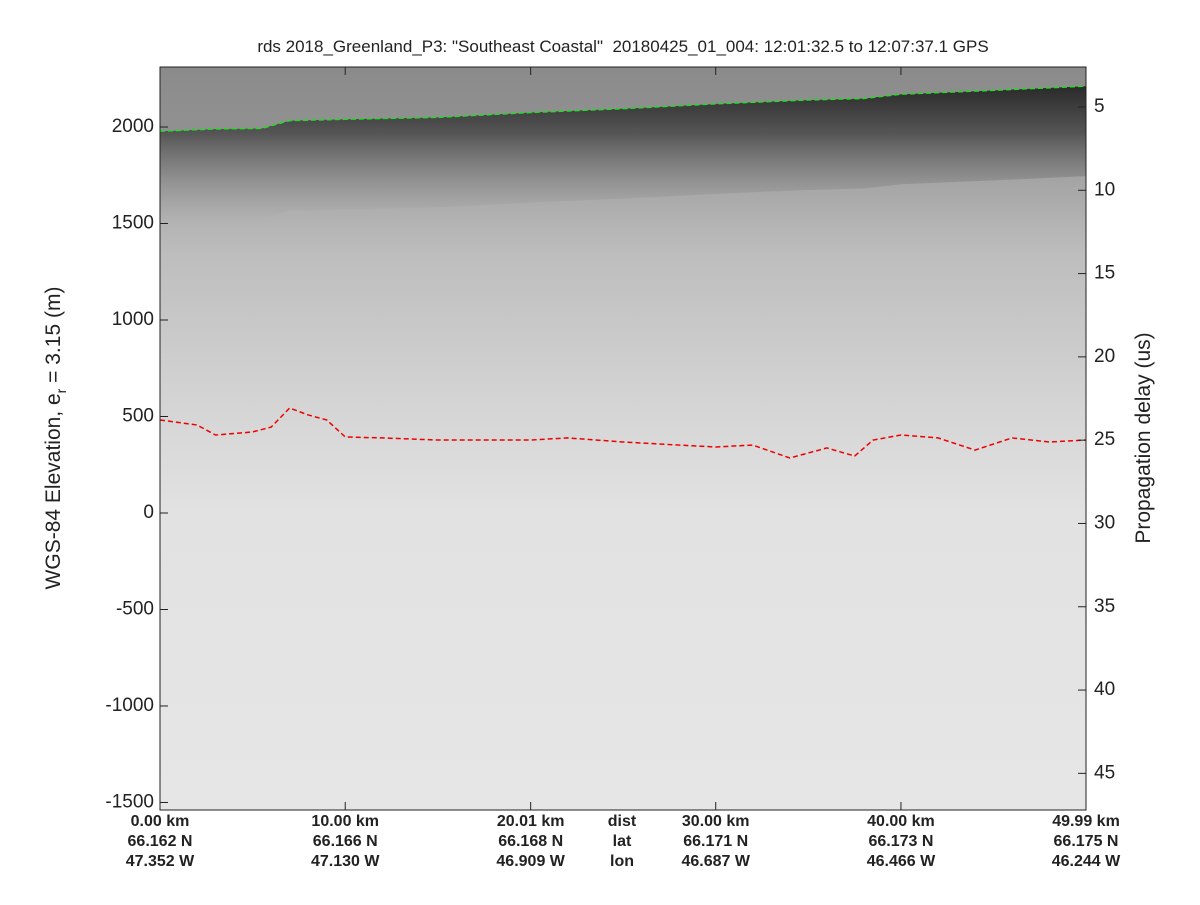  I want to click on y-tick-label: 0, so click(148, 512).